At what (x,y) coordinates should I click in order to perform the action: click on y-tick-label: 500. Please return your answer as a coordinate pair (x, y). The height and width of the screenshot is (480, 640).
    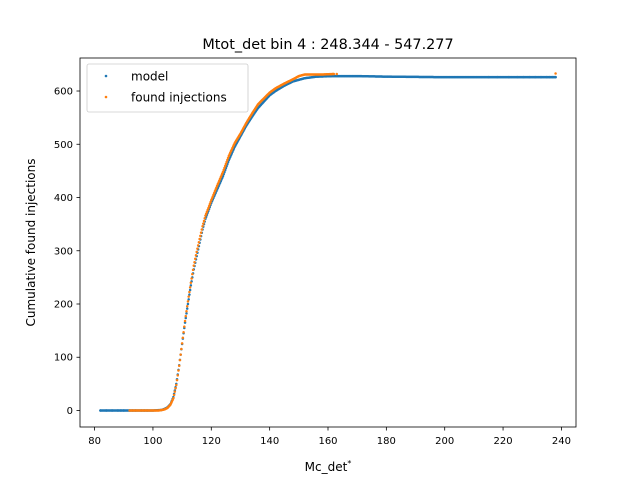
    Looking at the image, I should click on (63, 145).